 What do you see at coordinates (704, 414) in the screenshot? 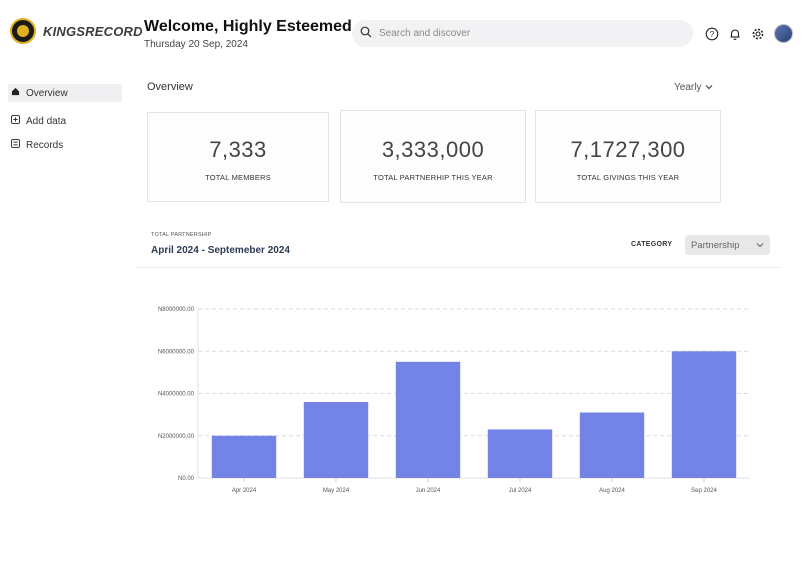
I see `bar-sep-2024` at bounding box center [704, 414].